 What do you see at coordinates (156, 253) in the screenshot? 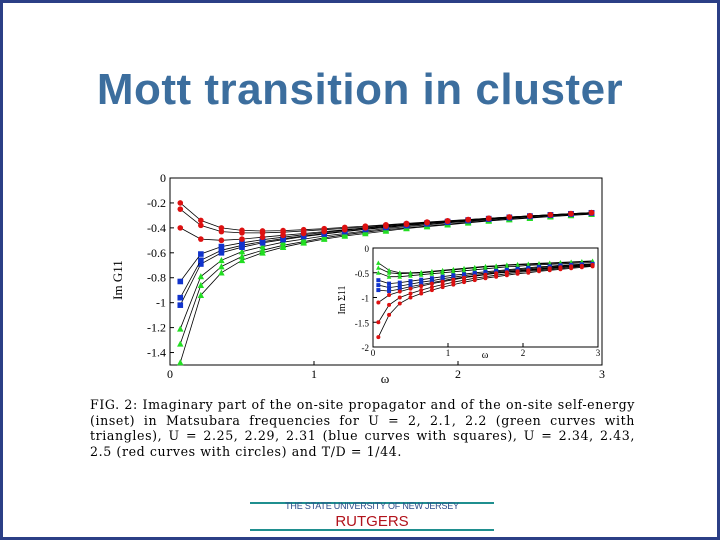
I see `main-y-tick-label: -0.6` at bounding box center [156, 253].